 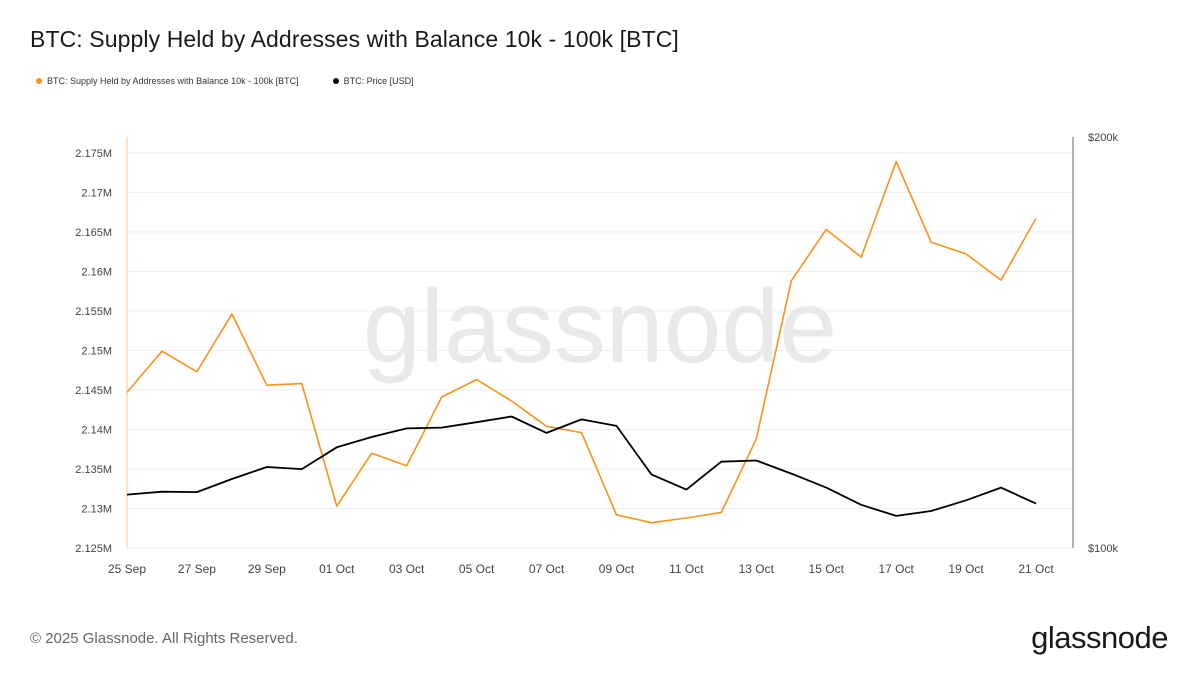 I want to click on y-tick-label-right: $100k, so click(x=1103, y=549).